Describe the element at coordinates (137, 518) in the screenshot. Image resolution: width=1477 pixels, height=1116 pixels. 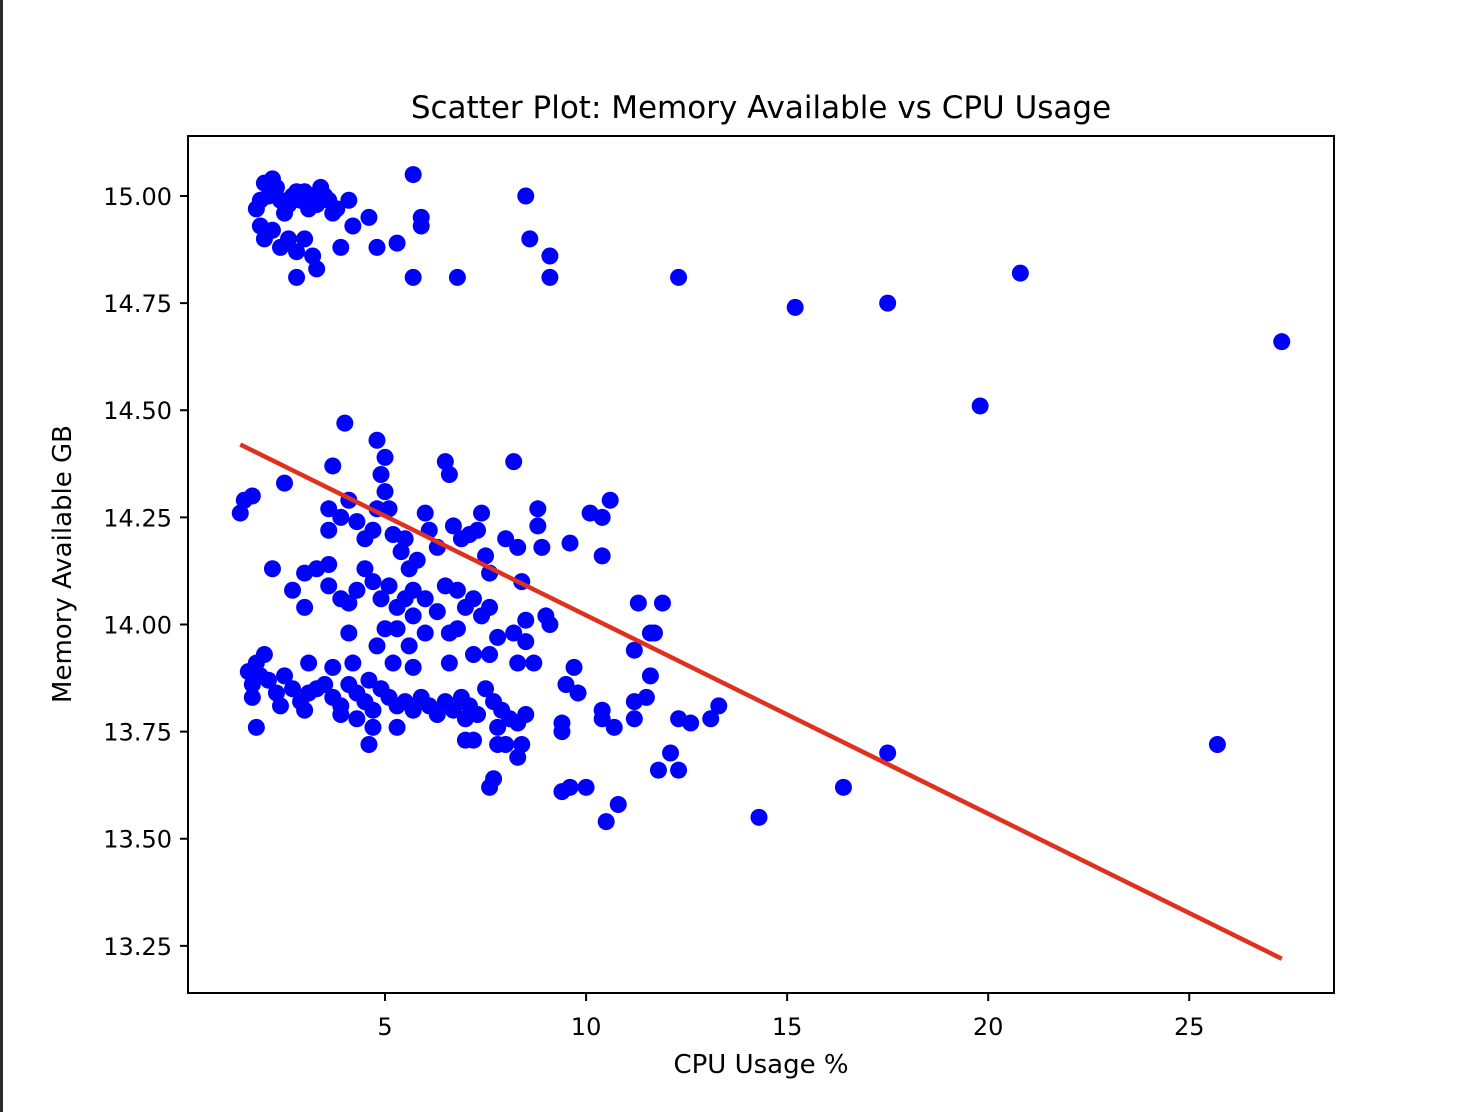
I see `y-tick-label: 14.25` at that location.